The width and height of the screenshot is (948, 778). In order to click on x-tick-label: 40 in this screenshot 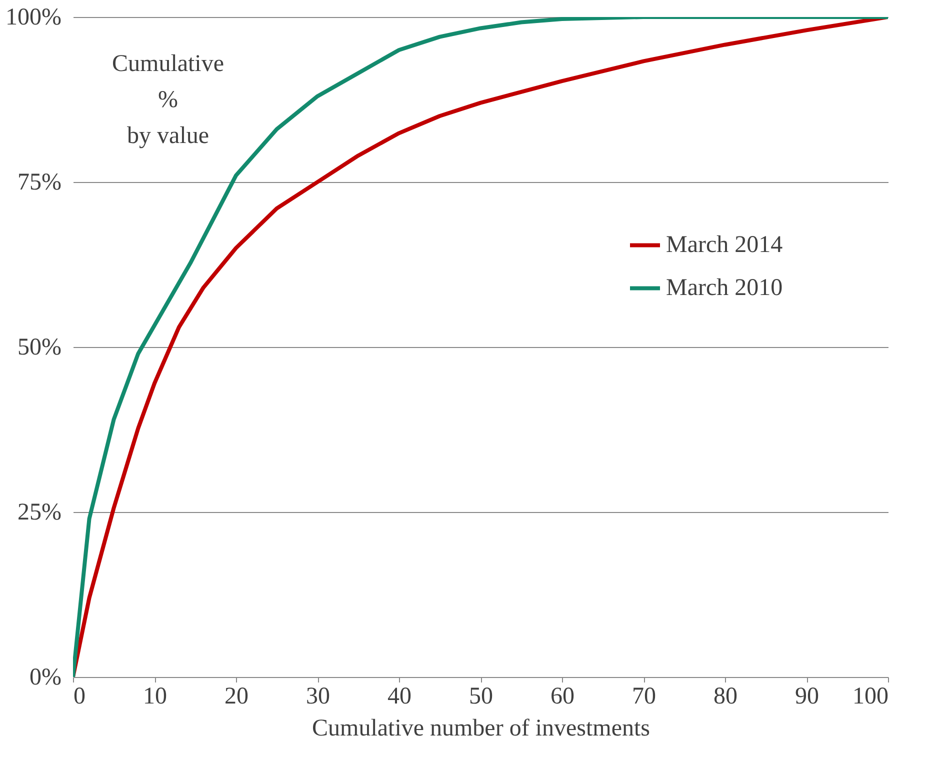, I will do `click(400, 697)`.